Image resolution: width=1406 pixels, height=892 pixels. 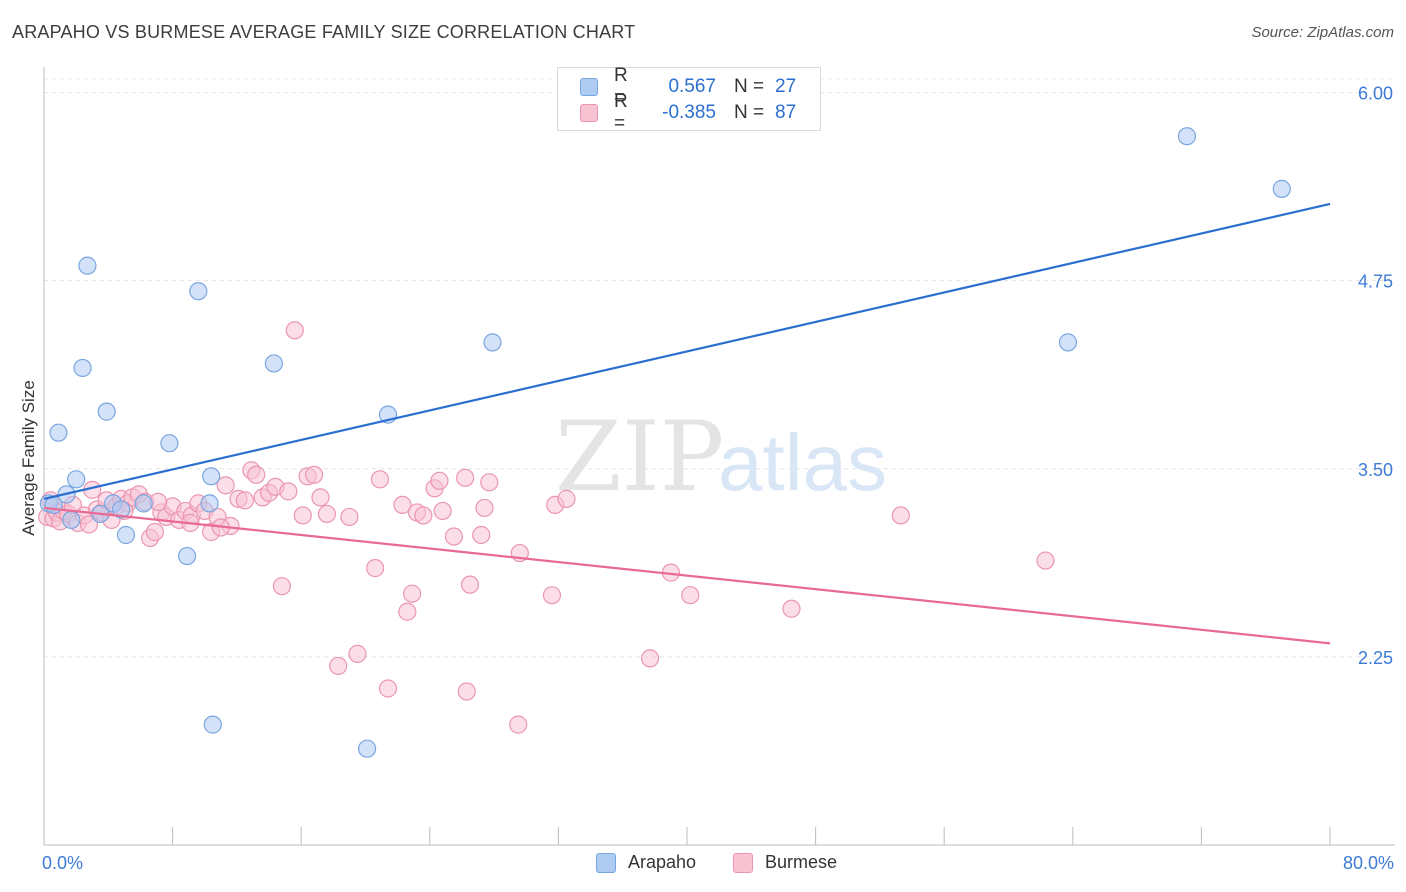 I want to click on legend-row-arapaho: R = 0.567 N = 27, so click(x=688, y=86).